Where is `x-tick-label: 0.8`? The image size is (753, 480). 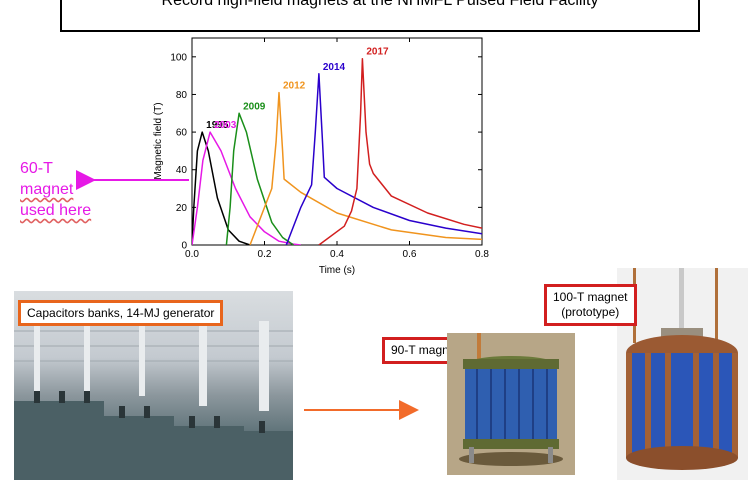 x-tick-label: 0.8 is located at coordinates (482, 254).